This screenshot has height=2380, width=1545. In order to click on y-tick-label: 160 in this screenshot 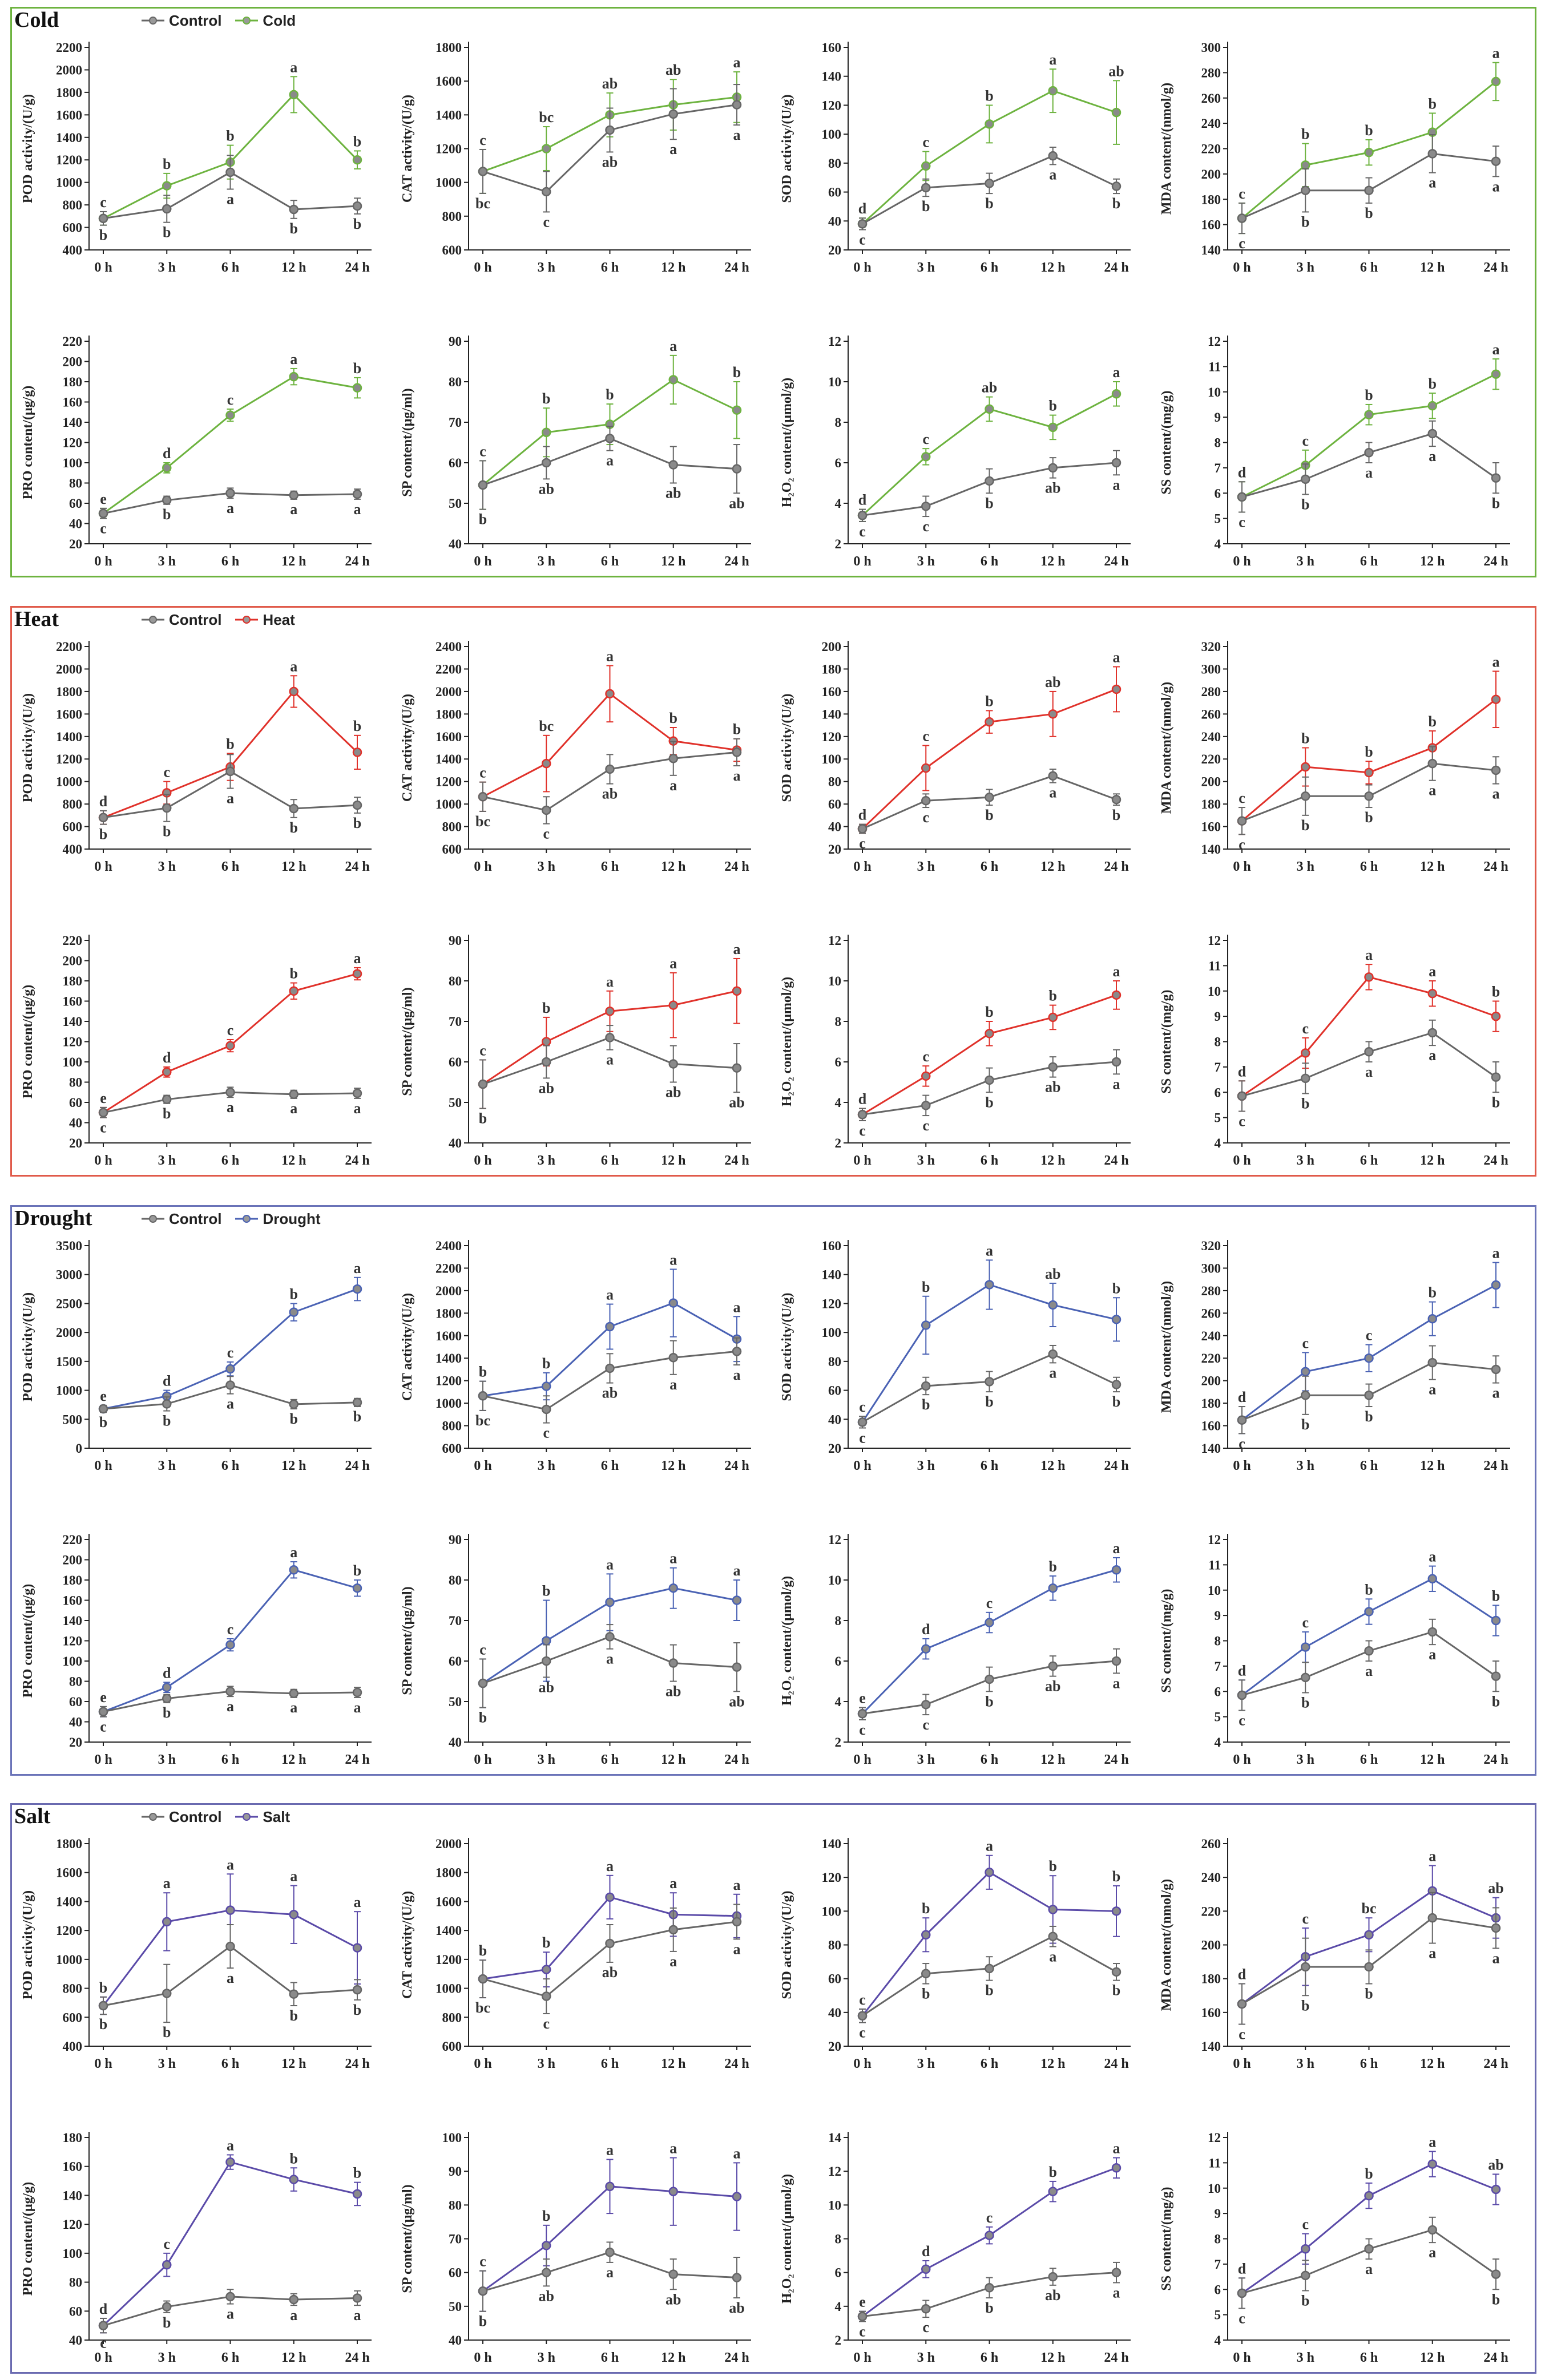, I will do `click(1211, 225)`.